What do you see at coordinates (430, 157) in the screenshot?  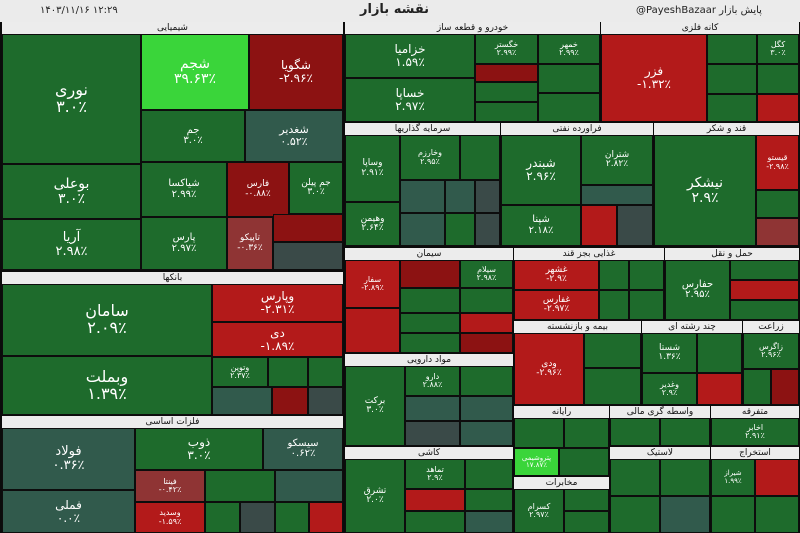 I see `tile-vakhasa: وخارزم ۲.۹۵٪` at bounding box center [430, 157].